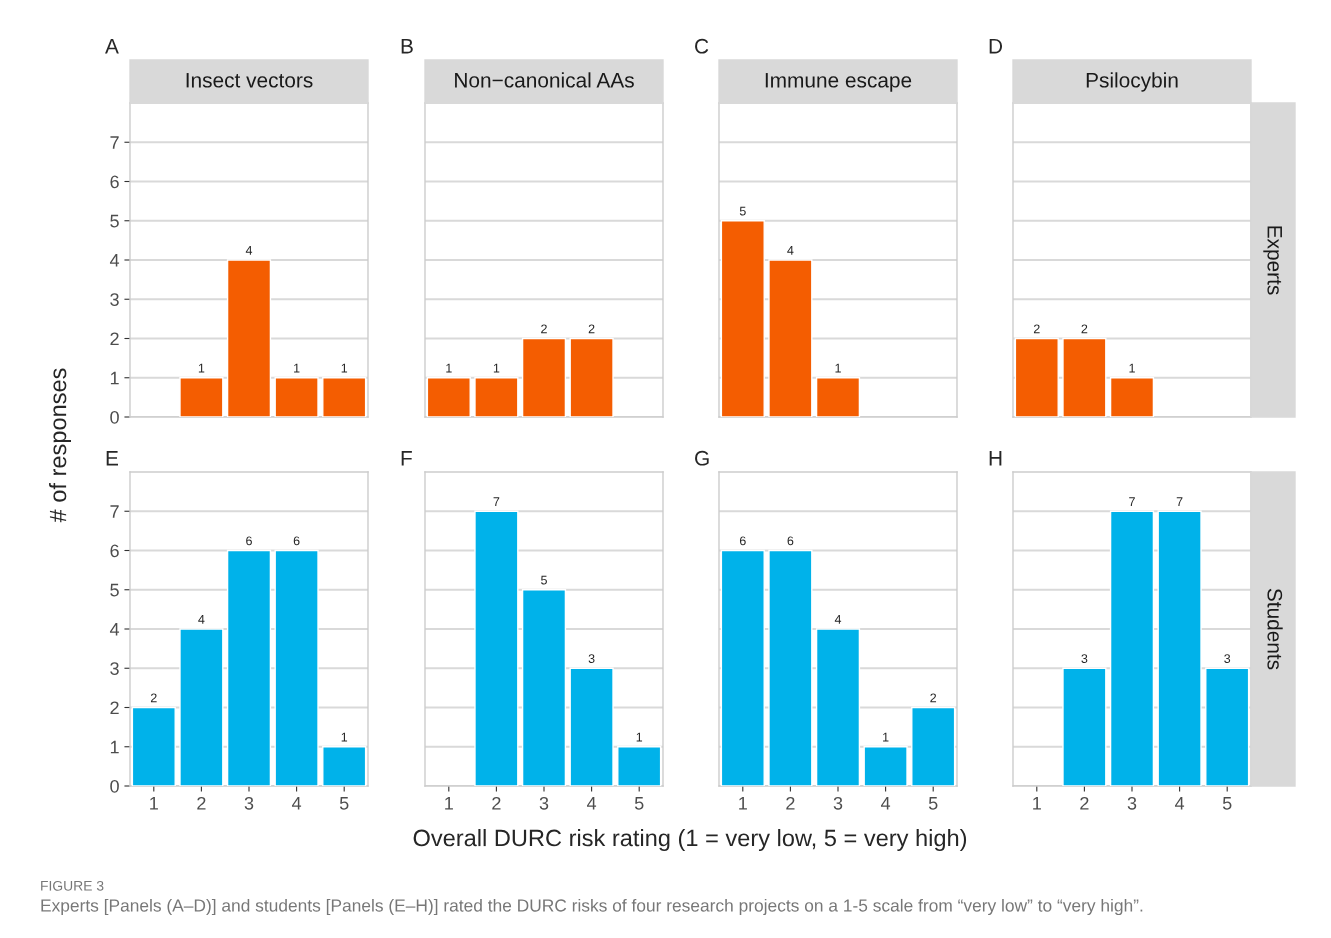  Describe the element at coordinates (1275, 629) in the screenshot. I see `text: Students` at that location.